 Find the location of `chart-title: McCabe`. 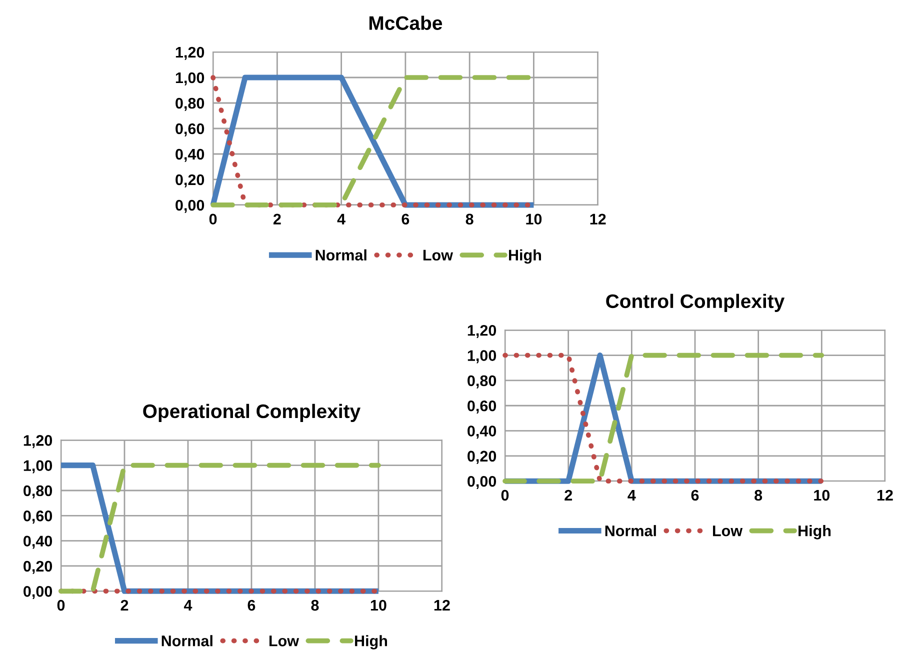

chart-title: McCabe is located at coordinates (405, 23).